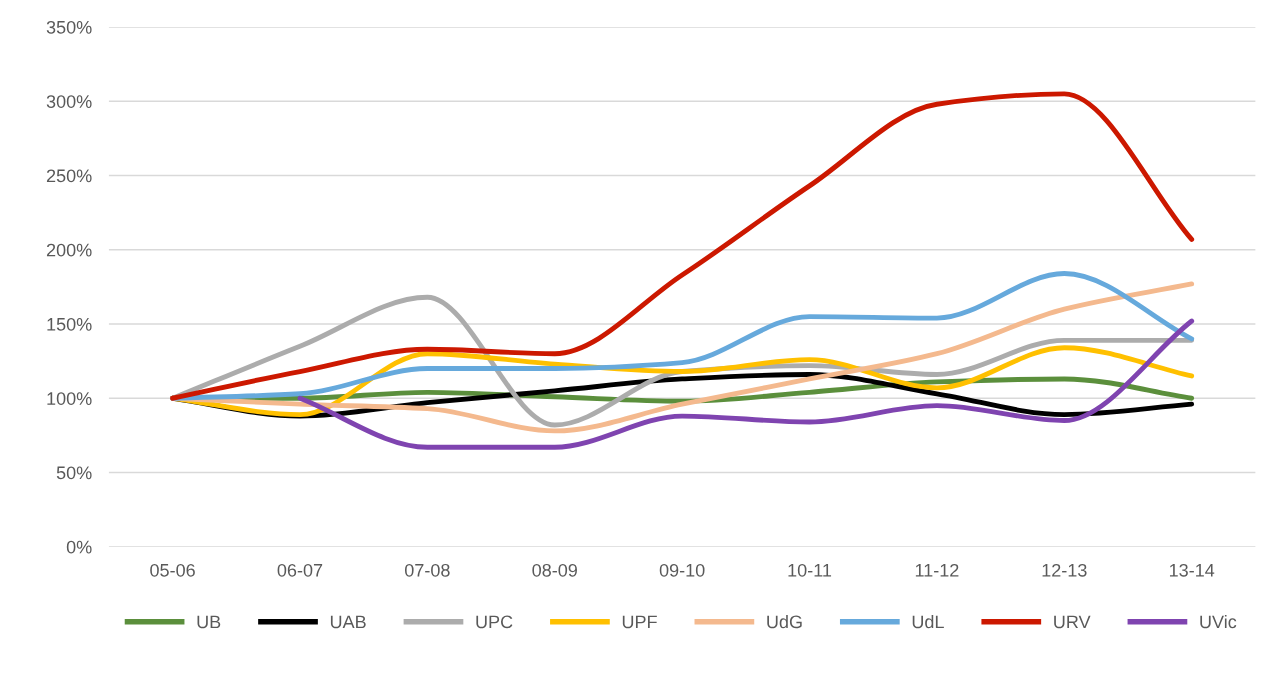  Describe the element at coordinates (74, 473) in the screenshot. I see `y-tick-label: 50%` at that location.